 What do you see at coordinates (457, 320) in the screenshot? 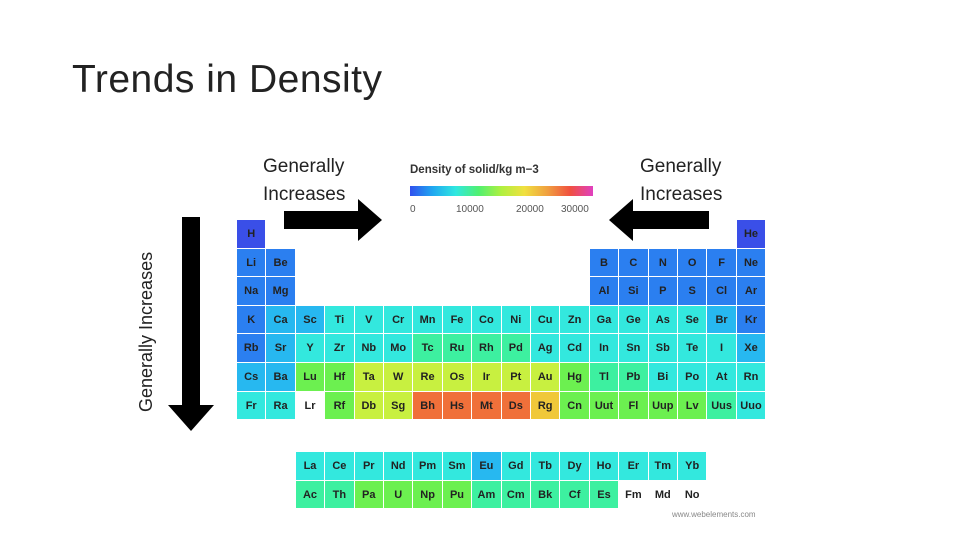
I see `element-cell-fe: Fe` at bounding box center [457, 320].